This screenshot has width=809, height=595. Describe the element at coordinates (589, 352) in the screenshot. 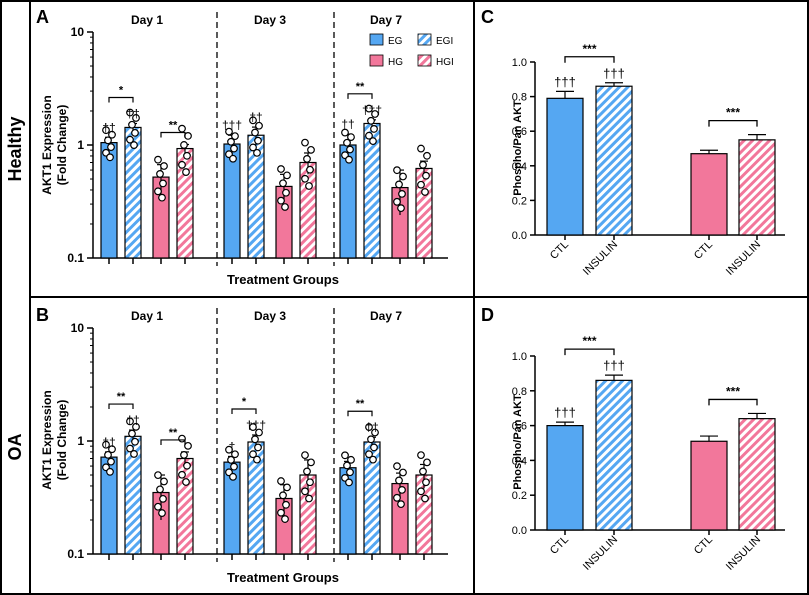

I see `panel-d-sig-bracket` at that location.